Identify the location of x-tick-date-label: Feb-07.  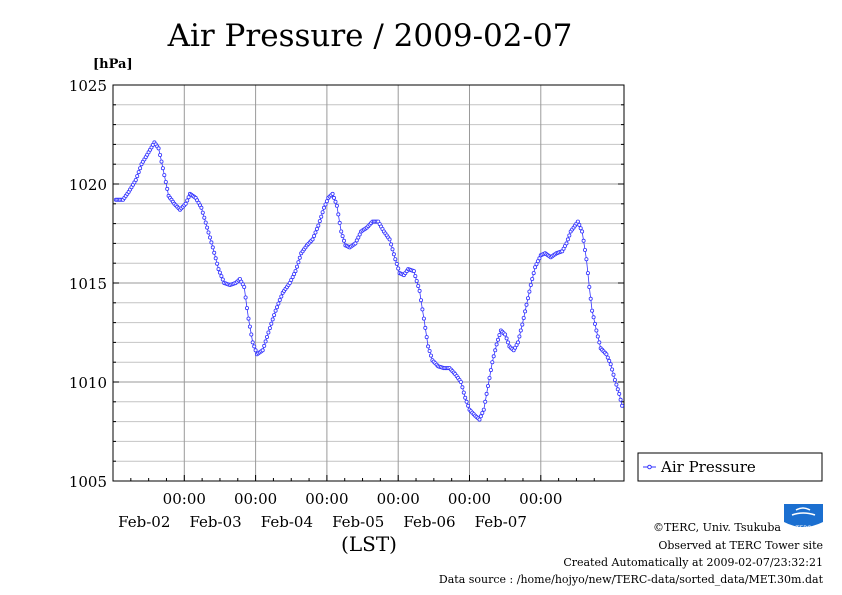
(501, 522).